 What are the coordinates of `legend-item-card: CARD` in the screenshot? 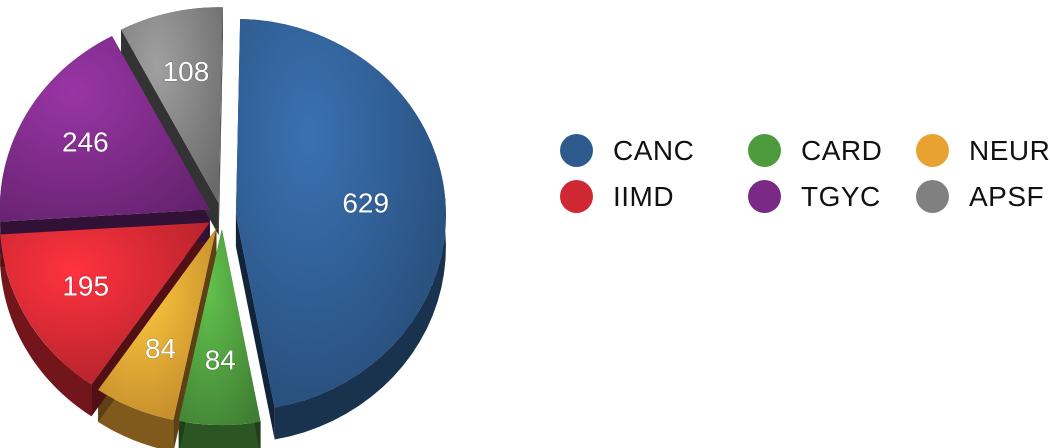 It's located at (815, 150).